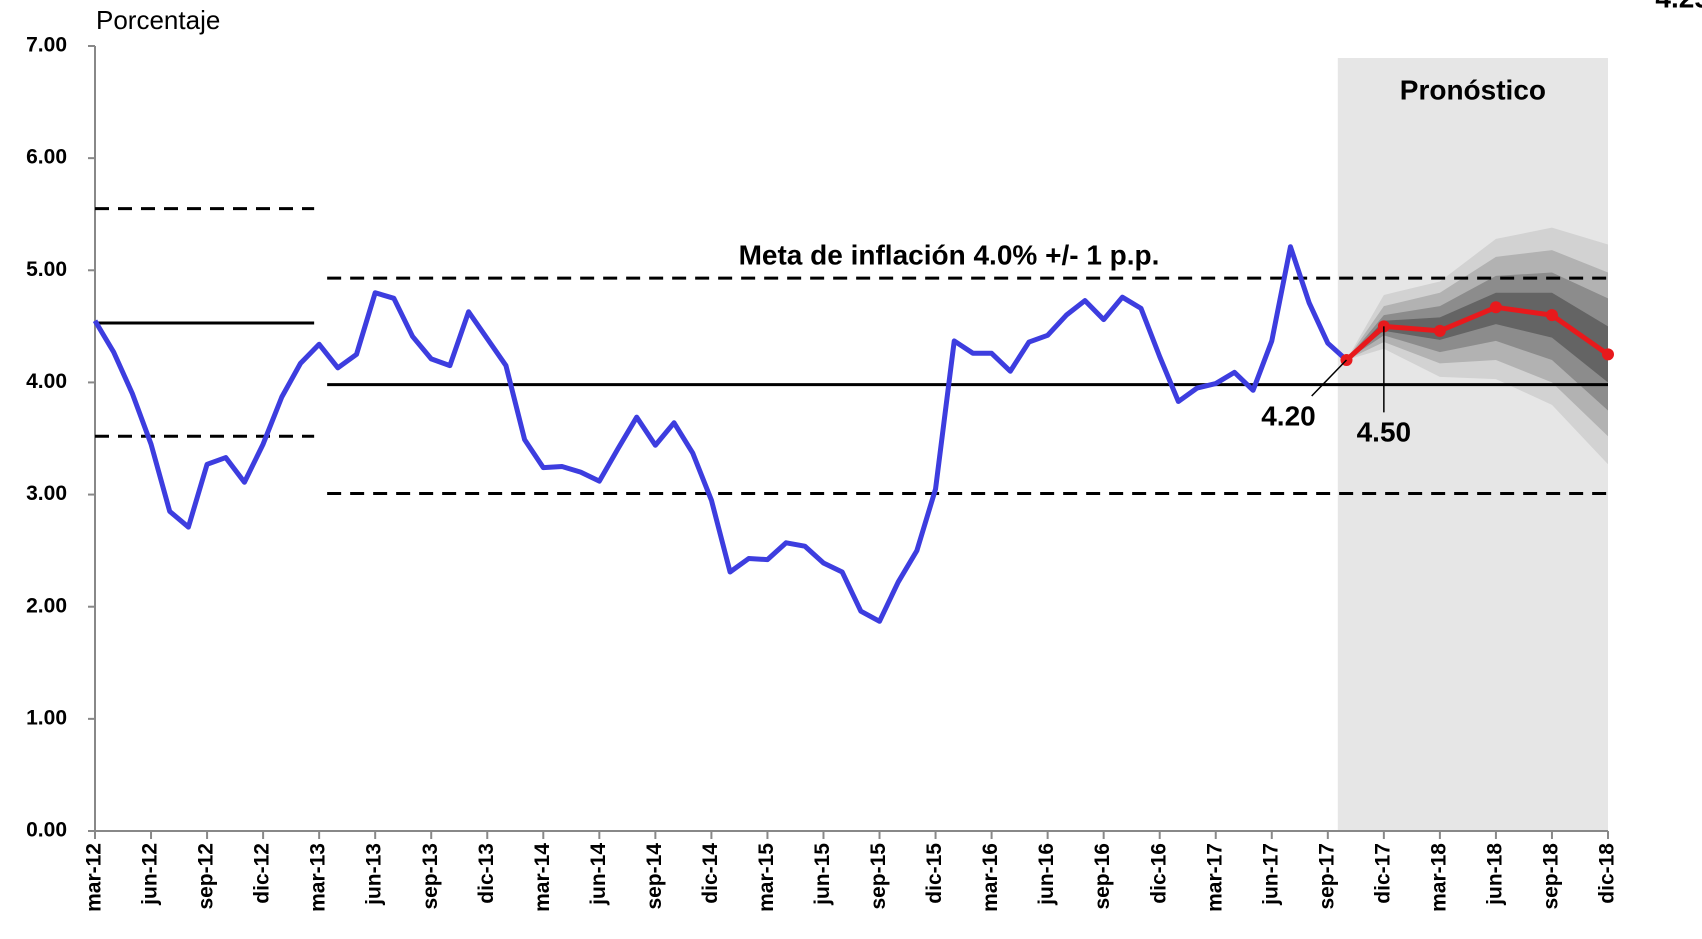 The width and height of the screenshot is (1702, 939). Describe the element at coordinates (262, 873) in the screenshot. I see `x-tick-label: dic-12` at that location.